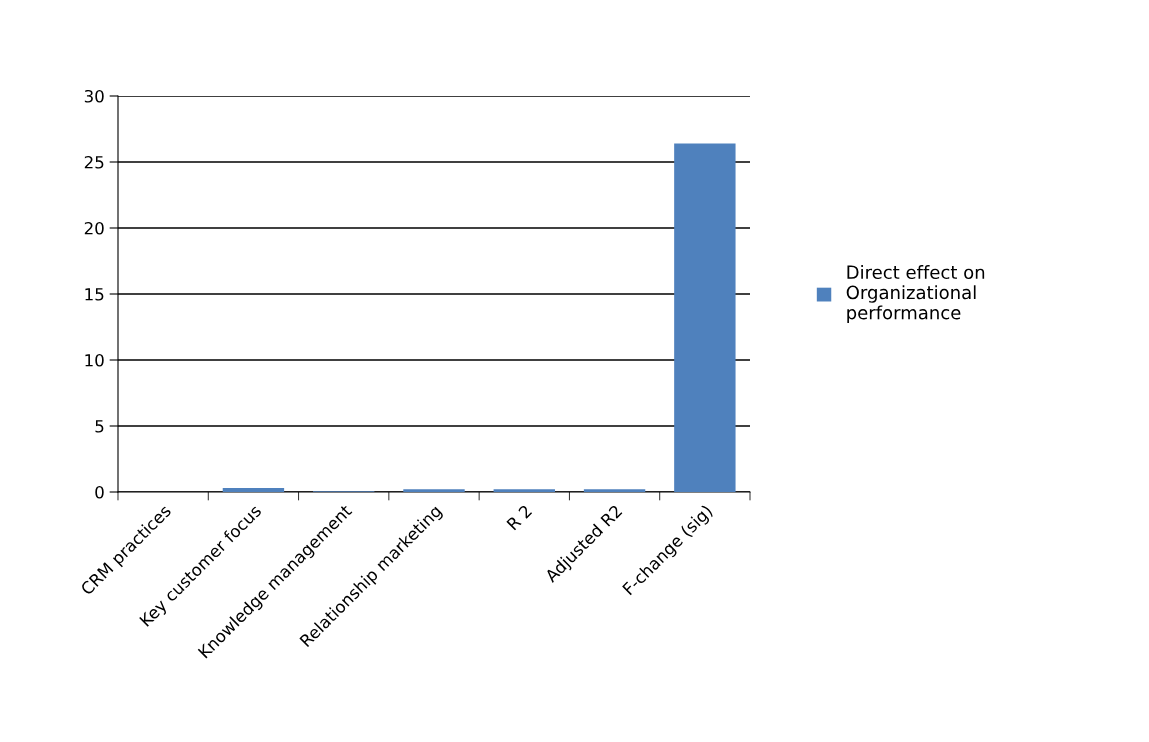  Describe the element at coordinates (99, 426) in the screenshot. I see `y-tick-label: 5` at that location.